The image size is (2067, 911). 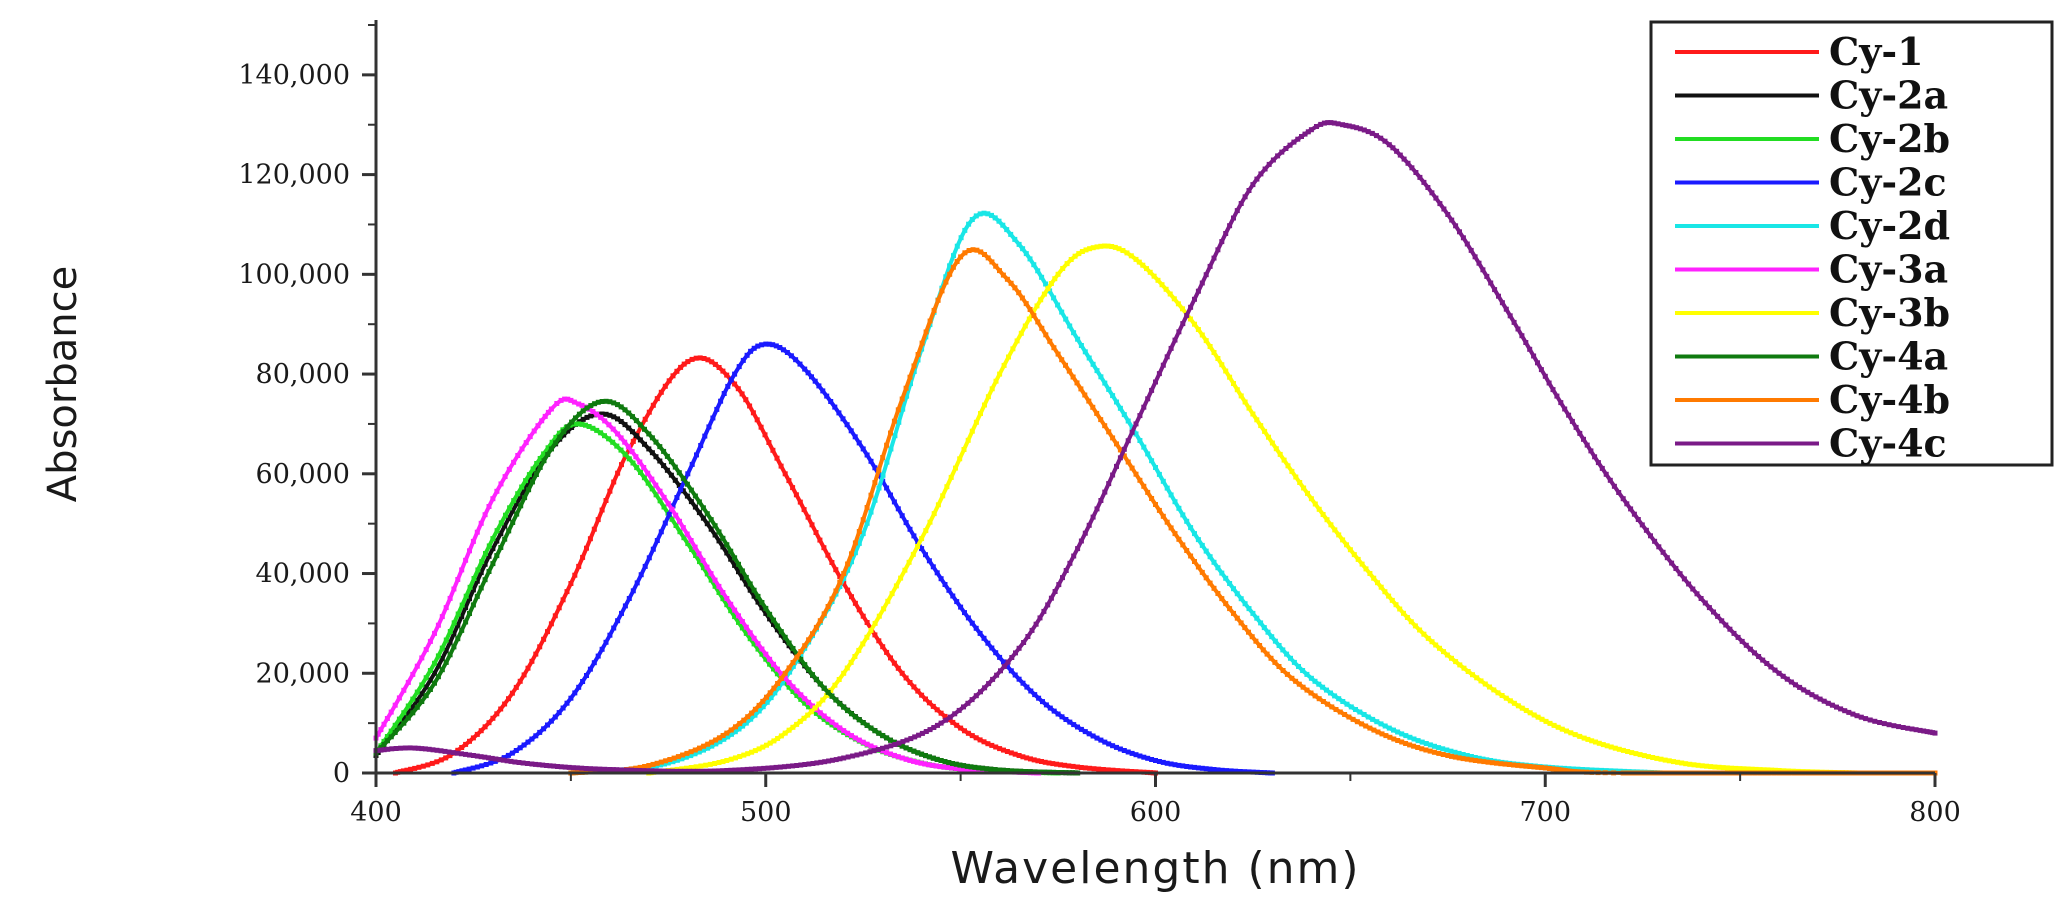 What do you see at coordinates (1812, 138) in the screenshot?
I see `legend-item-cy-2b: Cy-2b` at bounding box center [1812, 138].